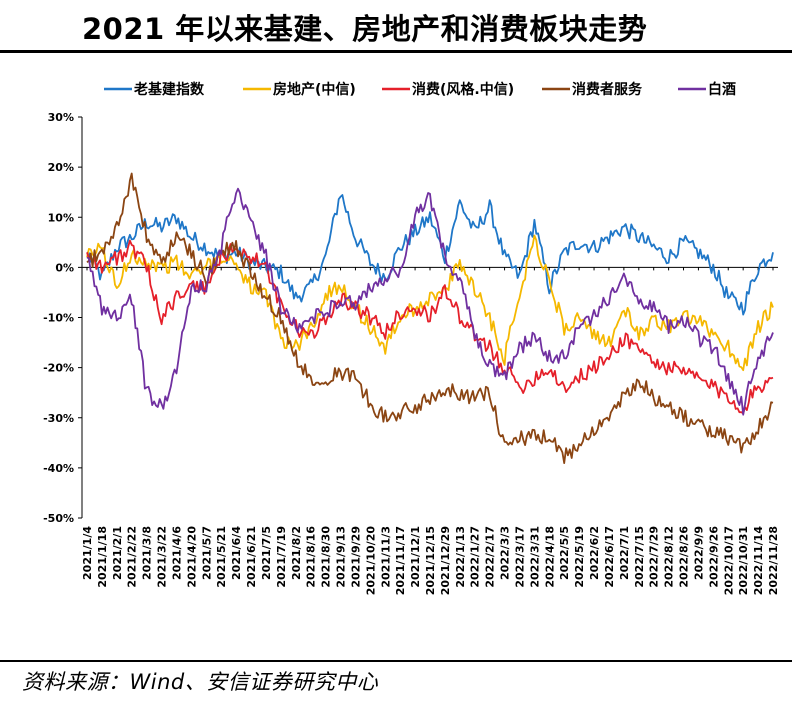  Describe the element at coordinates (594, 553) in the screenshot. I see `x-tick-label: 2022/6/2` at that location.